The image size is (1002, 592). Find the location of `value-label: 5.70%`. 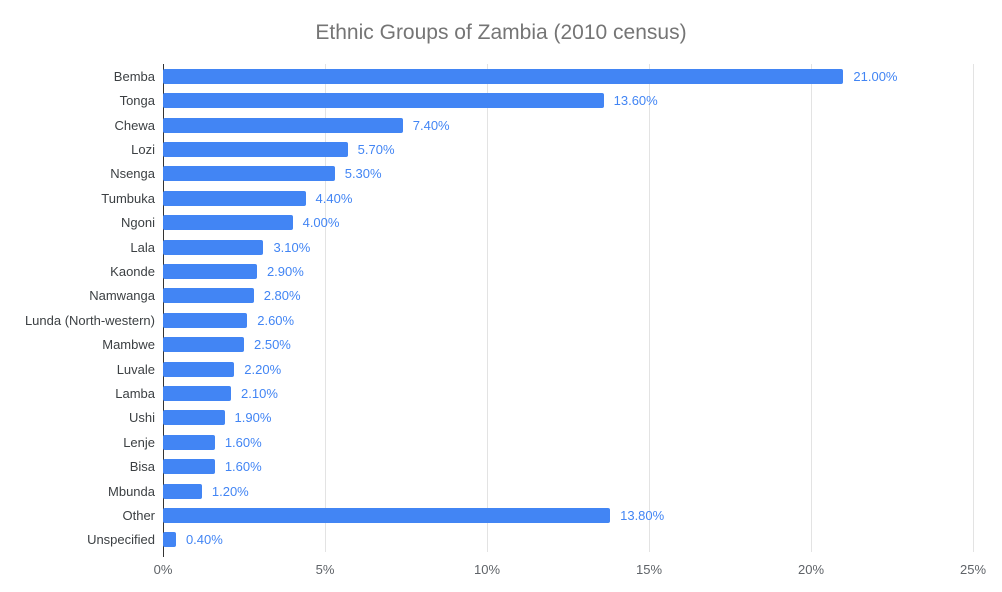

value-label: 5.70% is located at coordinates (376, 149).